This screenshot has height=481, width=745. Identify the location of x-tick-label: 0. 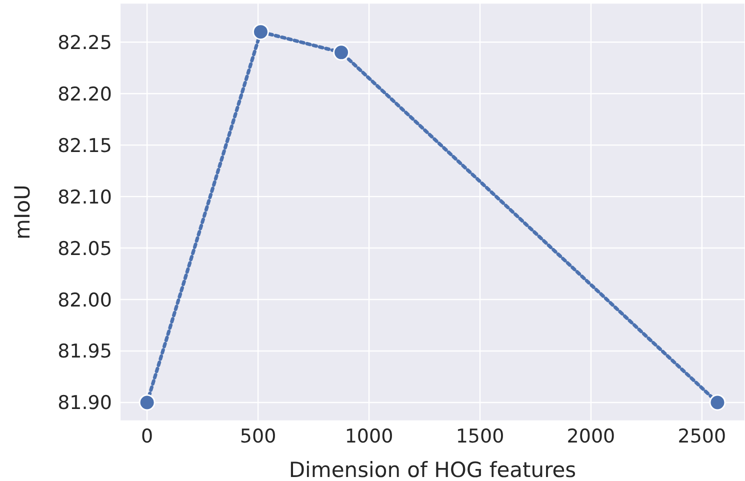
(147, 436).